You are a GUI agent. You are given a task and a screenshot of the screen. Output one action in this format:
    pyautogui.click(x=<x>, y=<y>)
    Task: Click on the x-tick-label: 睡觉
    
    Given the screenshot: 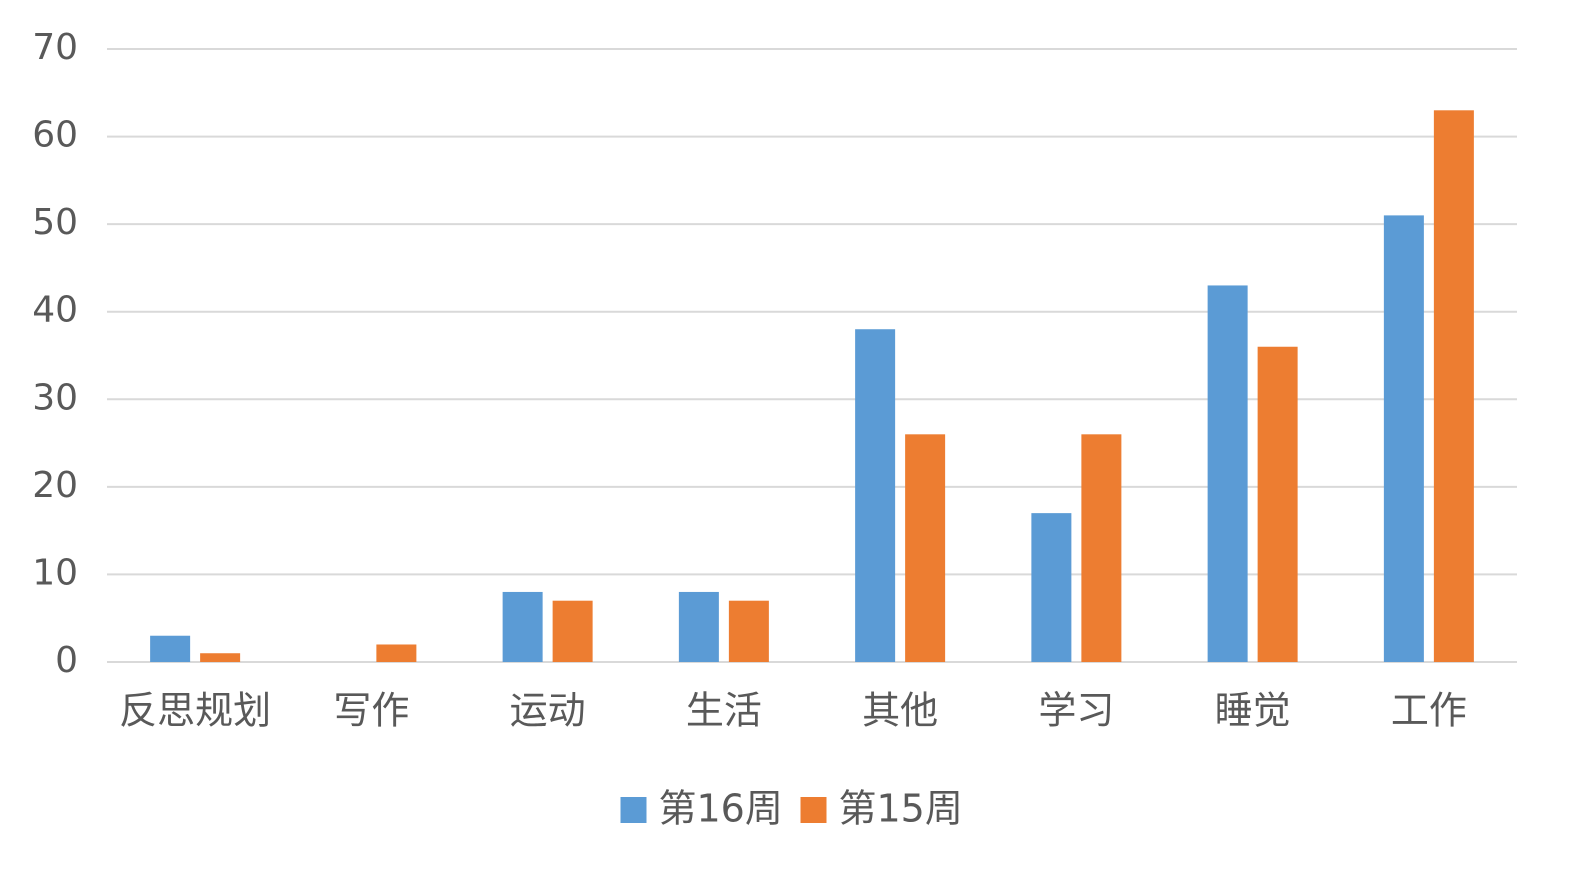 What is the action you would take?
    pyautogui.click(x=1253, y=711)
    